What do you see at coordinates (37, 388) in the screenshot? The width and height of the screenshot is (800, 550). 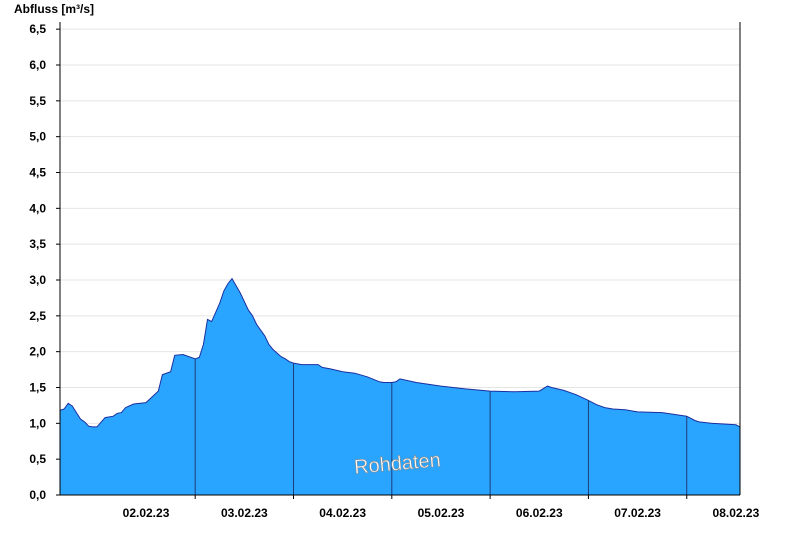 I see `y-tick-label: 1,5` at bounding box center [37, 388].